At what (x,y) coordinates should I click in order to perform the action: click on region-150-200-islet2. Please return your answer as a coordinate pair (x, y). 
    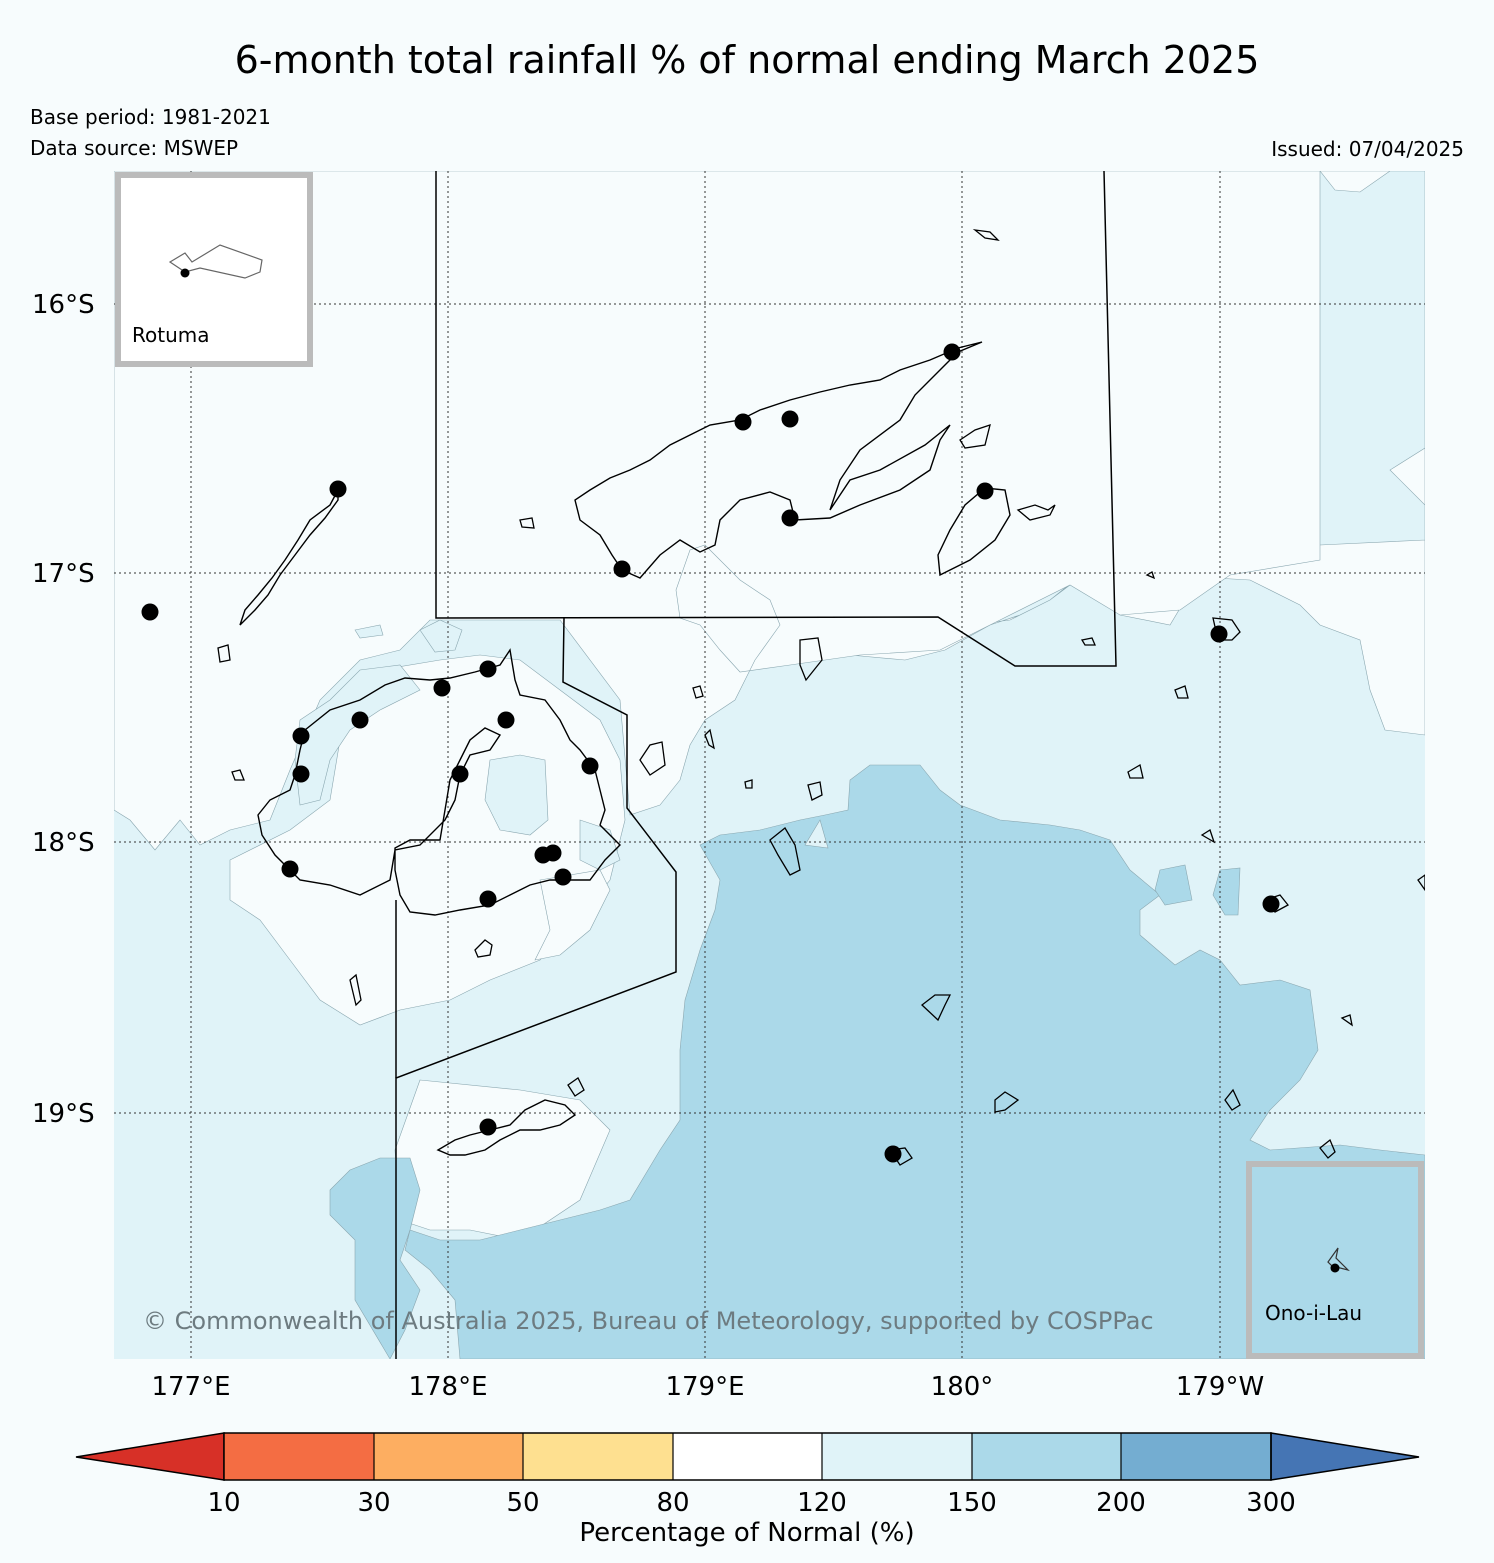
    Looking at the image, I should click on (1226, 891).